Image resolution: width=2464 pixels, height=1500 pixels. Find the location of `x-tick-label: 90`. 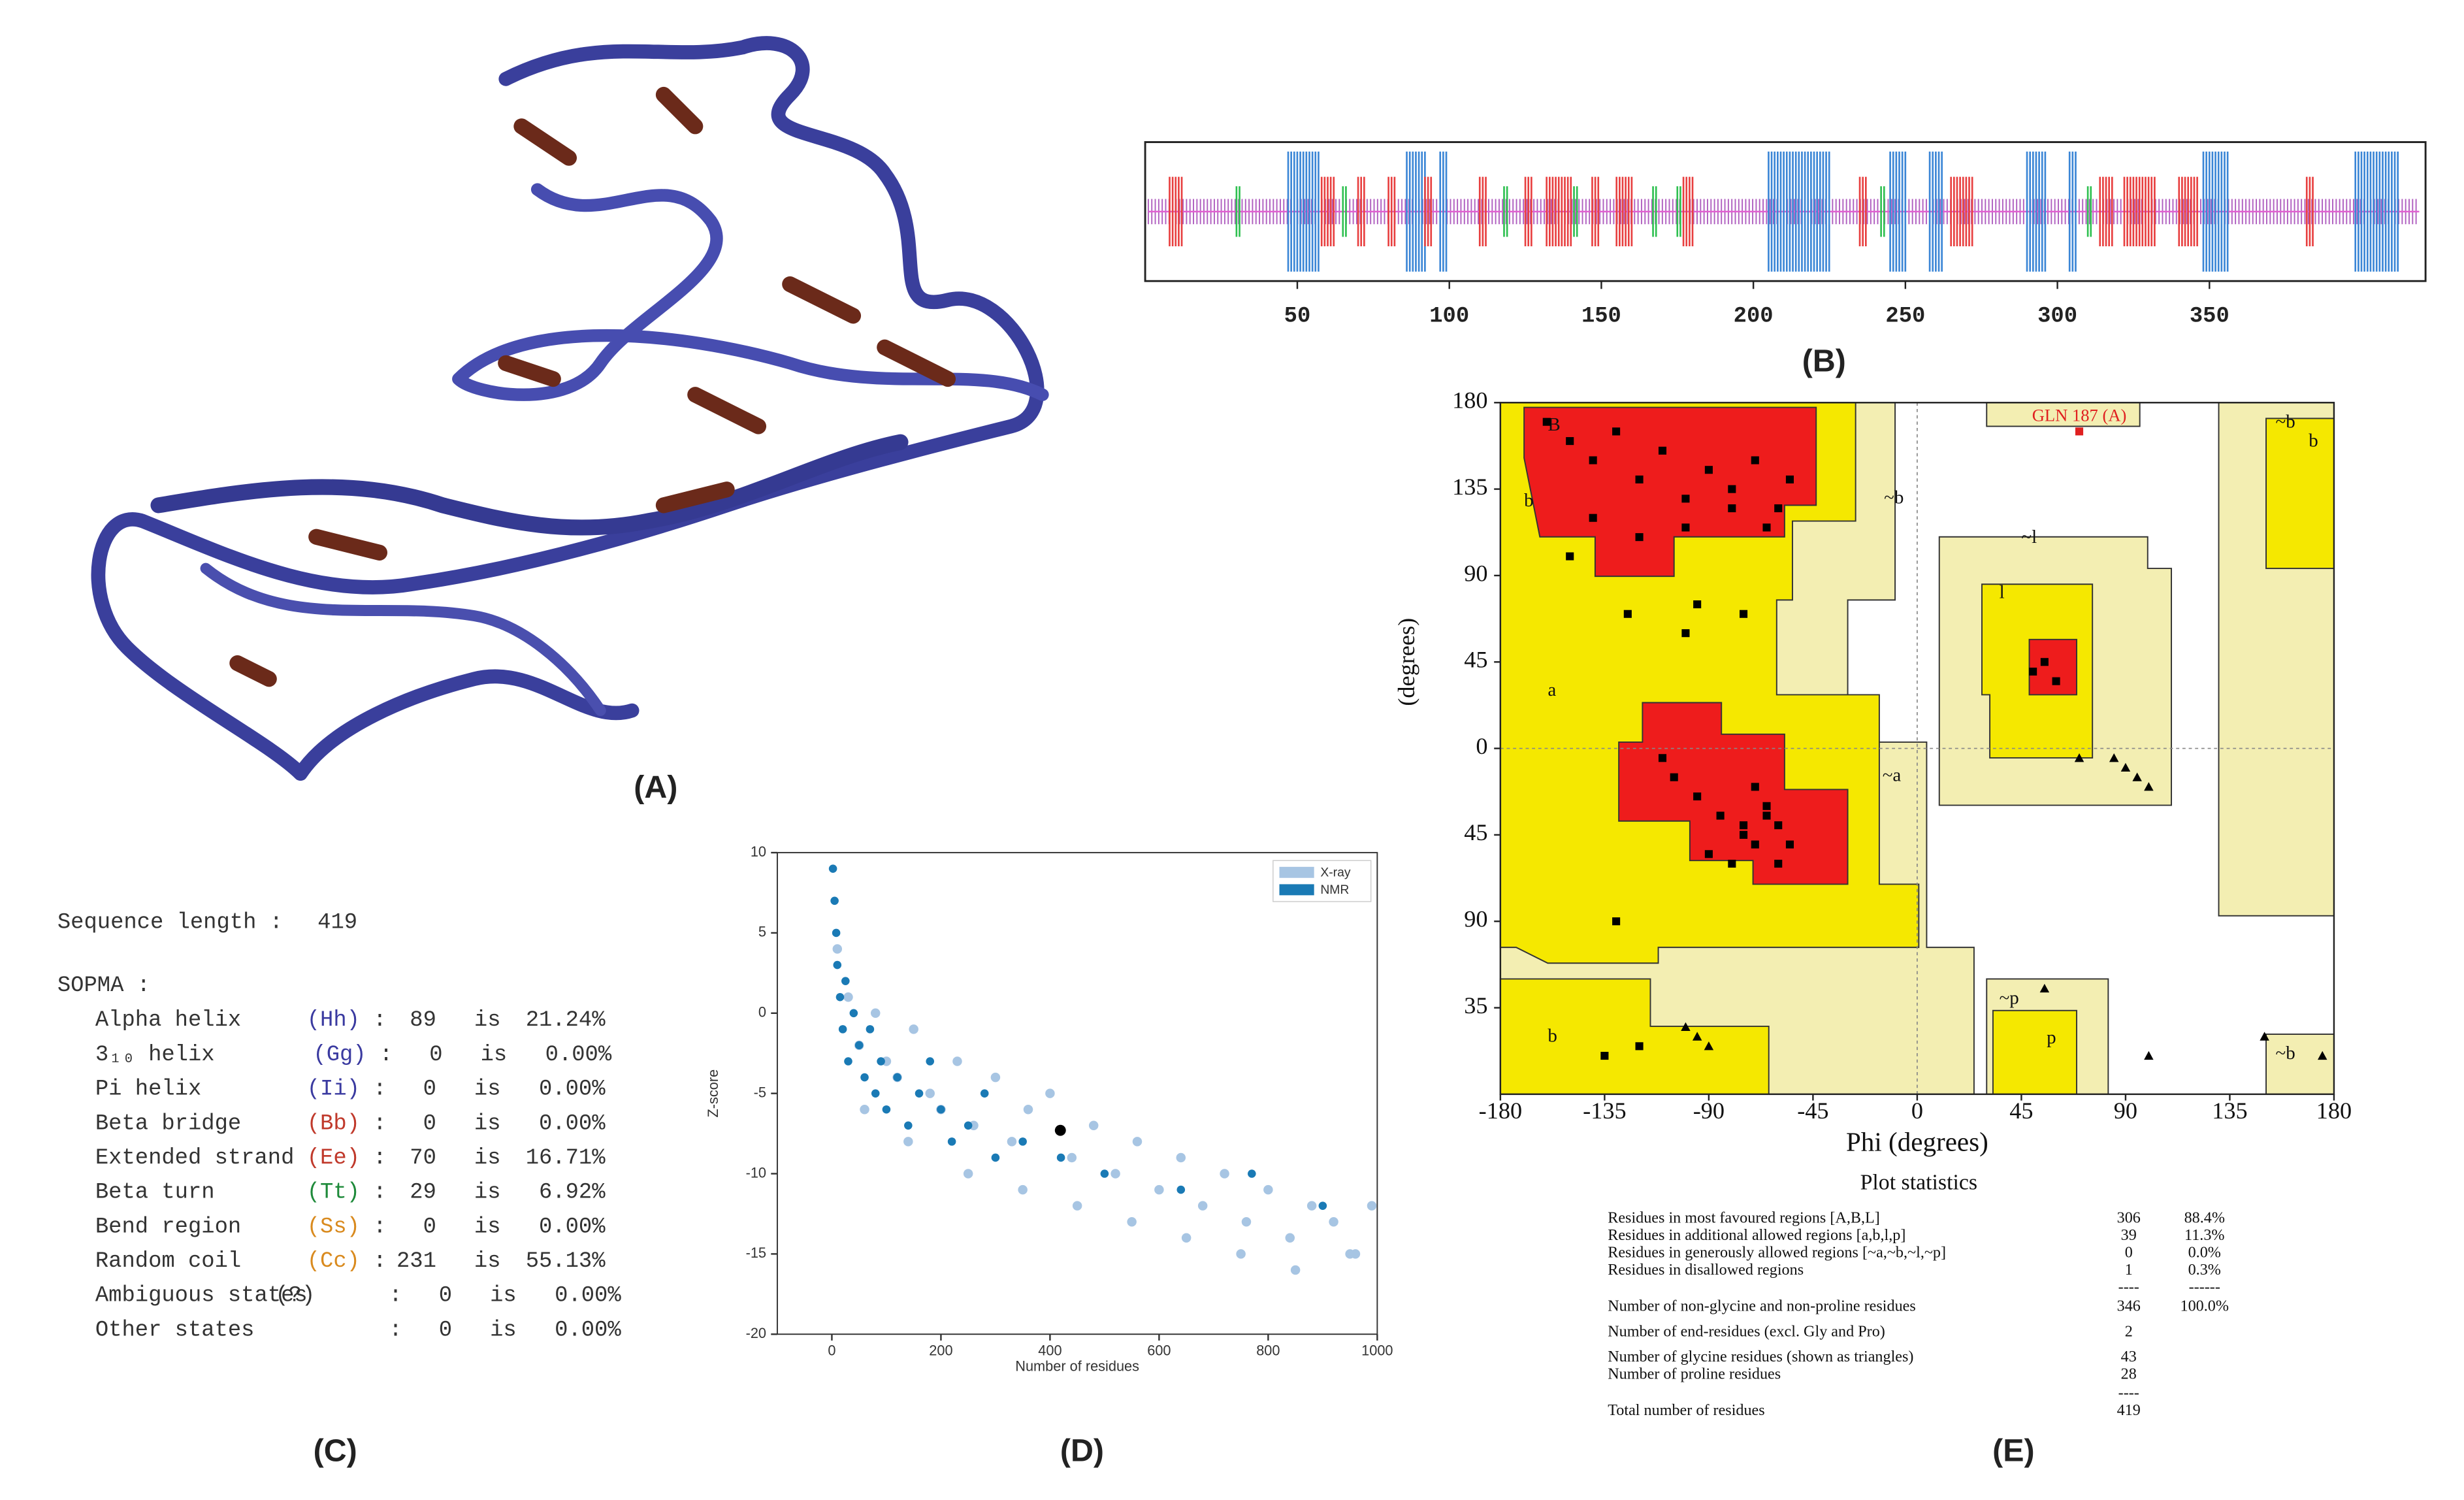

x-tick-label: 90 is located at coordinates (2125, 1111).